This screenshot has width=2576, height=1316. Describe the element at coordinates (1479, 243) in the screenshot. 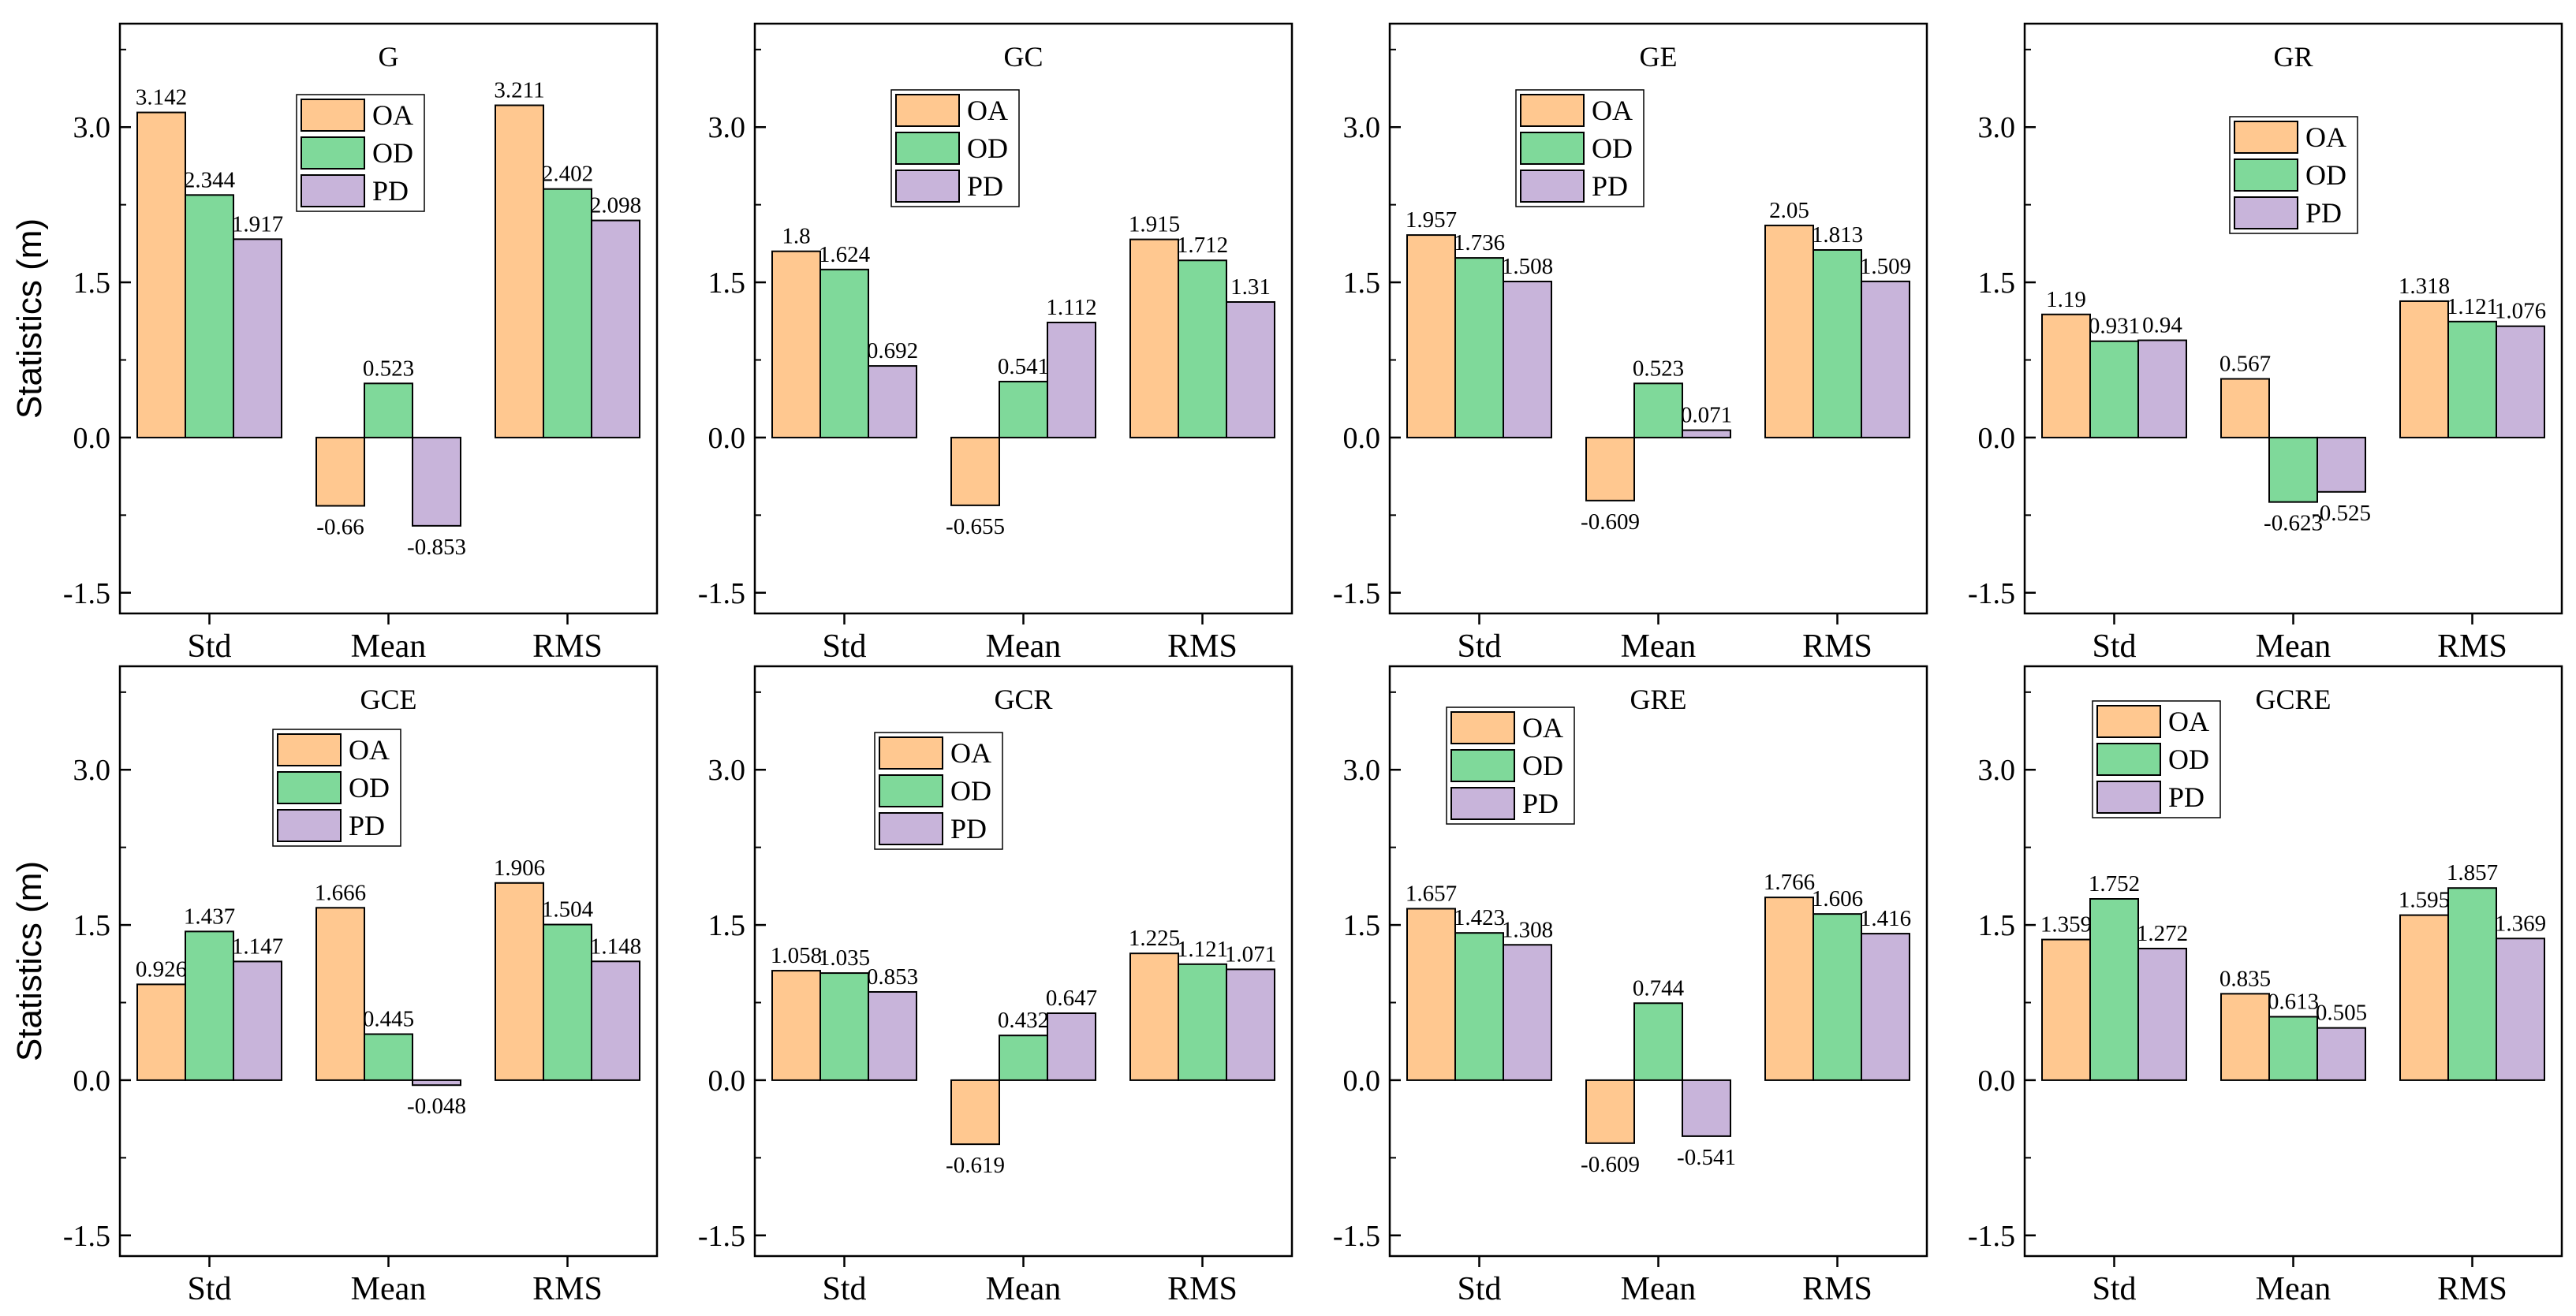

I see `data-label: 1.736` at that location.